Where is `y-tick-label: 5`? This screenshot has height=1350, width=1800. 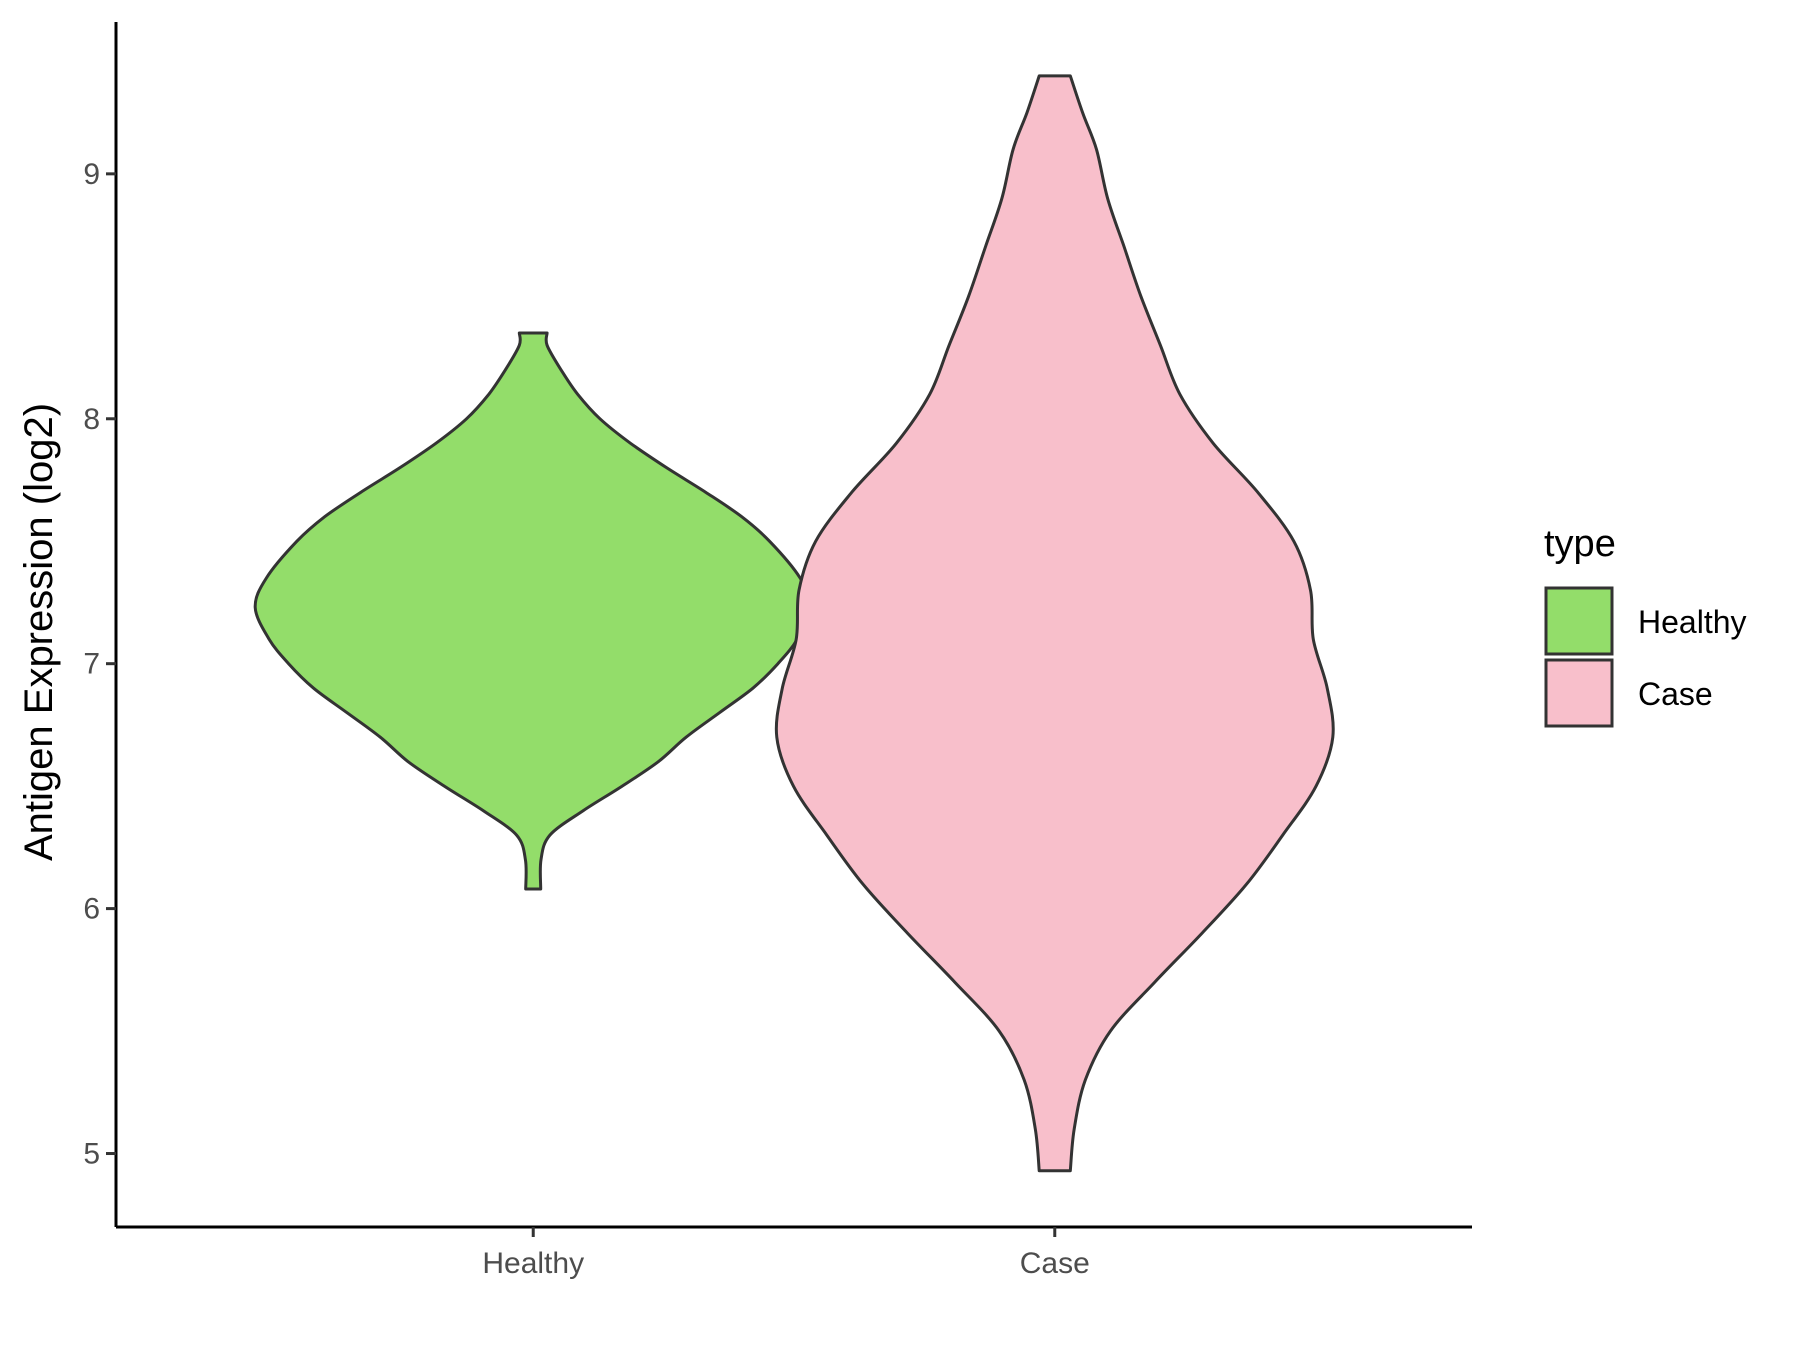
y-tick-label: 5 is located at coordinates (91, 1154).